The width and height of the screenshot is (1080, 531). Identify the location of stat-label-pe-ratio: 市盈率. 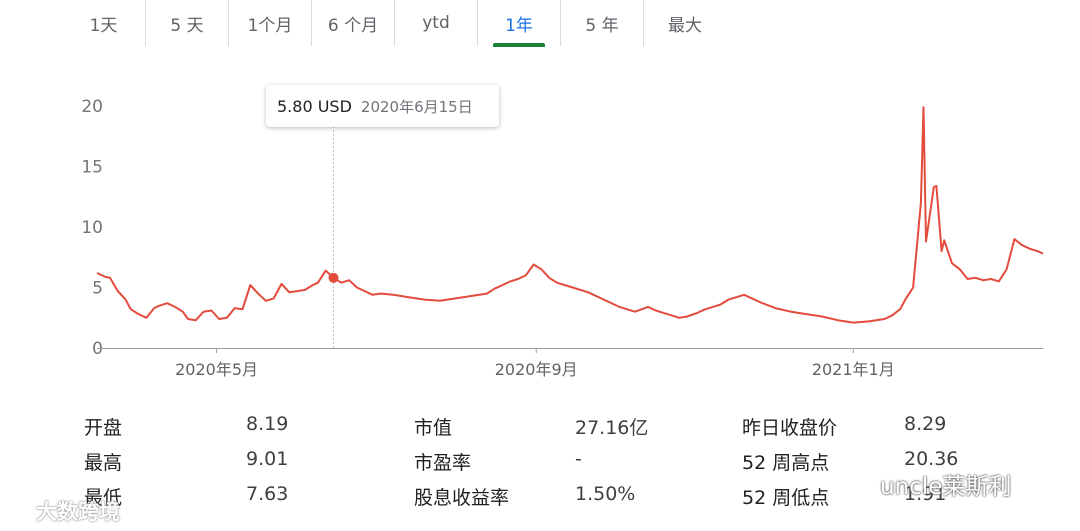
(443, 463).